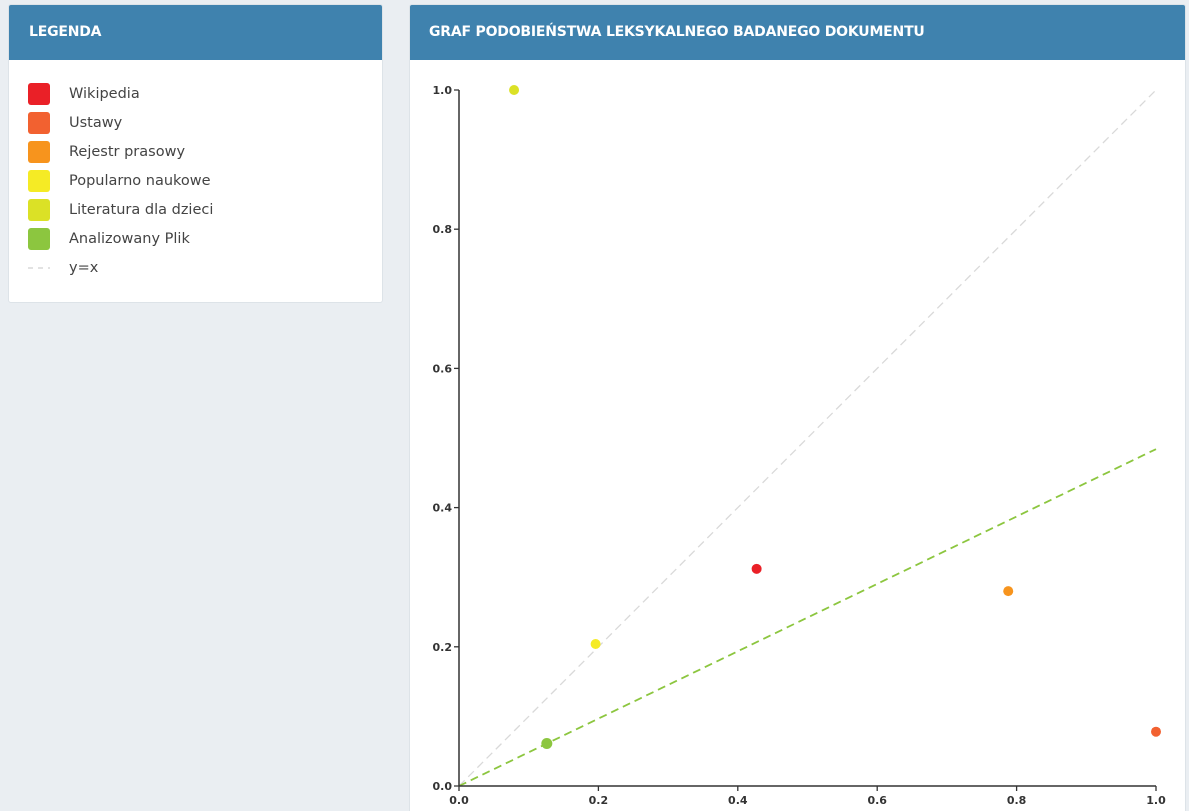  What do you see at coordinates (140, 180) in the screenshot?
I see `legend-item-label: Popularno naukowe` at bounding box center [140, 180].